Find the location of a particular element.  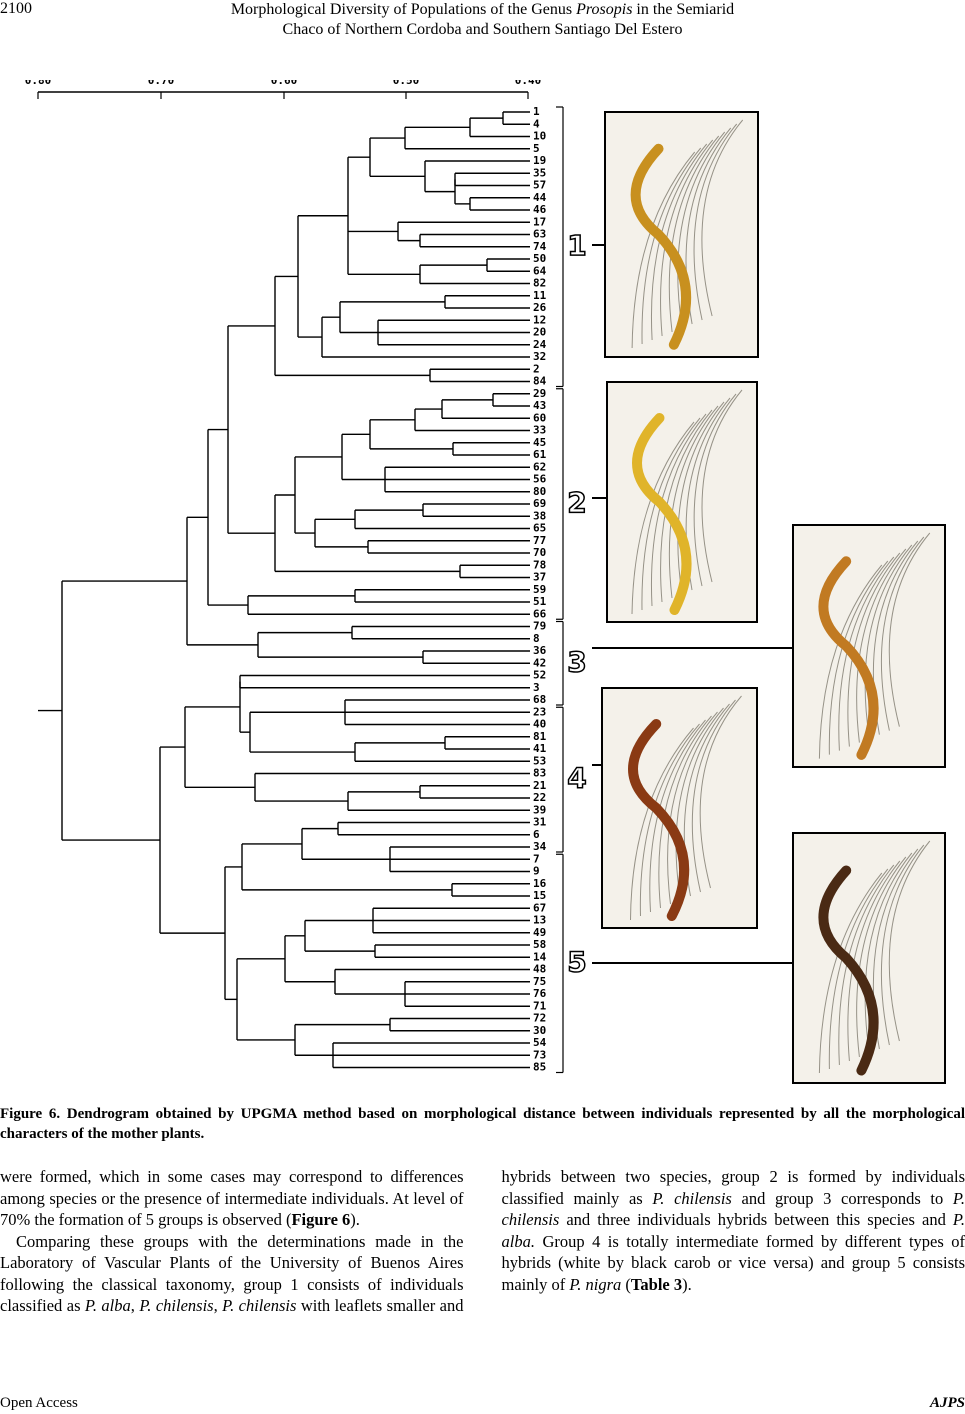

leaf-label: 4 is located at coordinates (536, 123).